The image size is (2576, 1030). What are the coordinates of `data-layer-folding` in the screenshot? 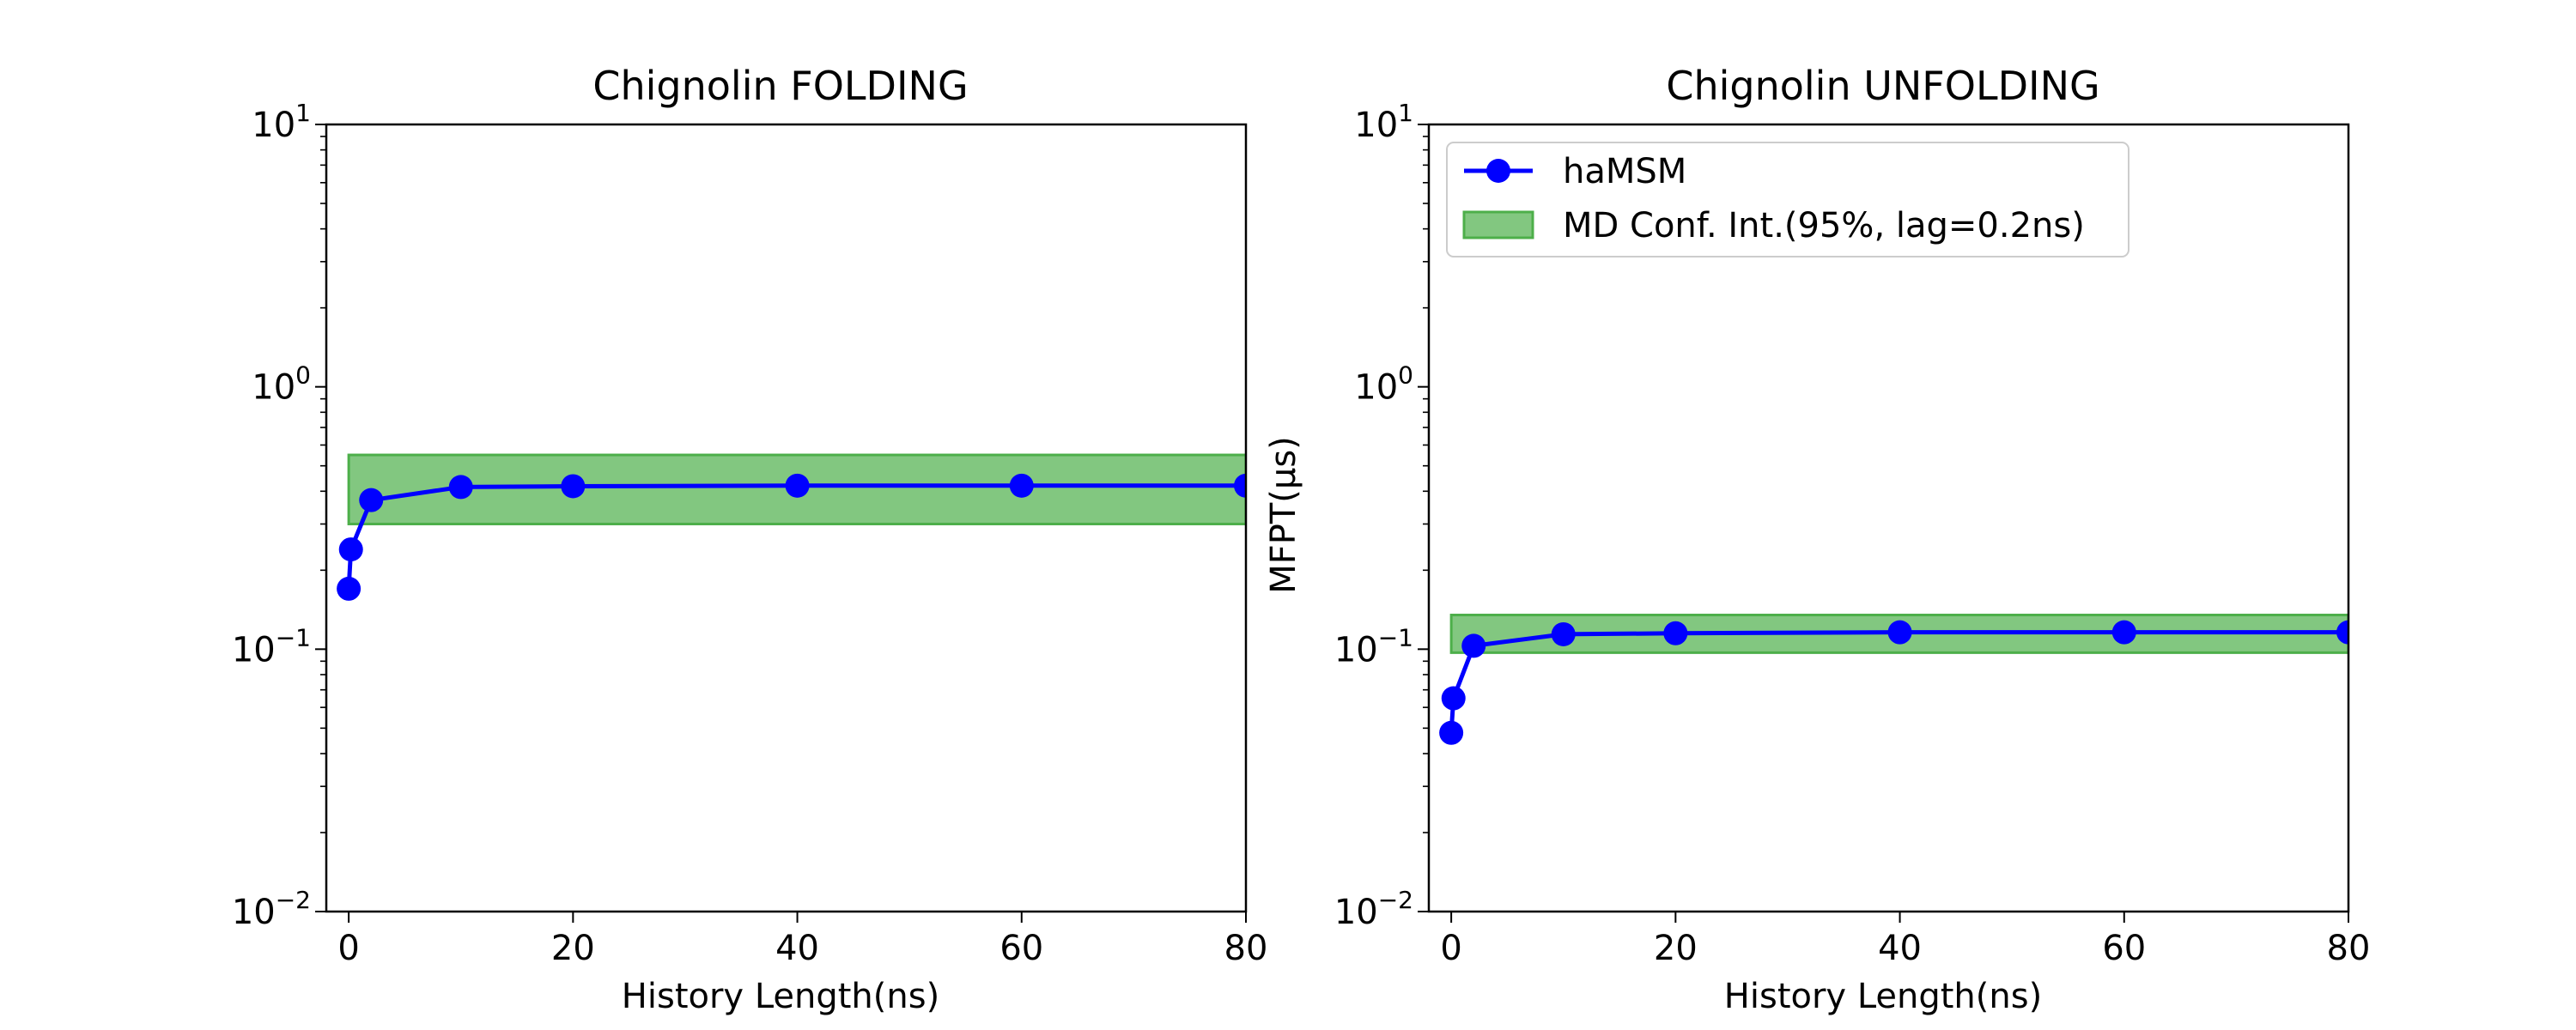 It's located at (792, 527).